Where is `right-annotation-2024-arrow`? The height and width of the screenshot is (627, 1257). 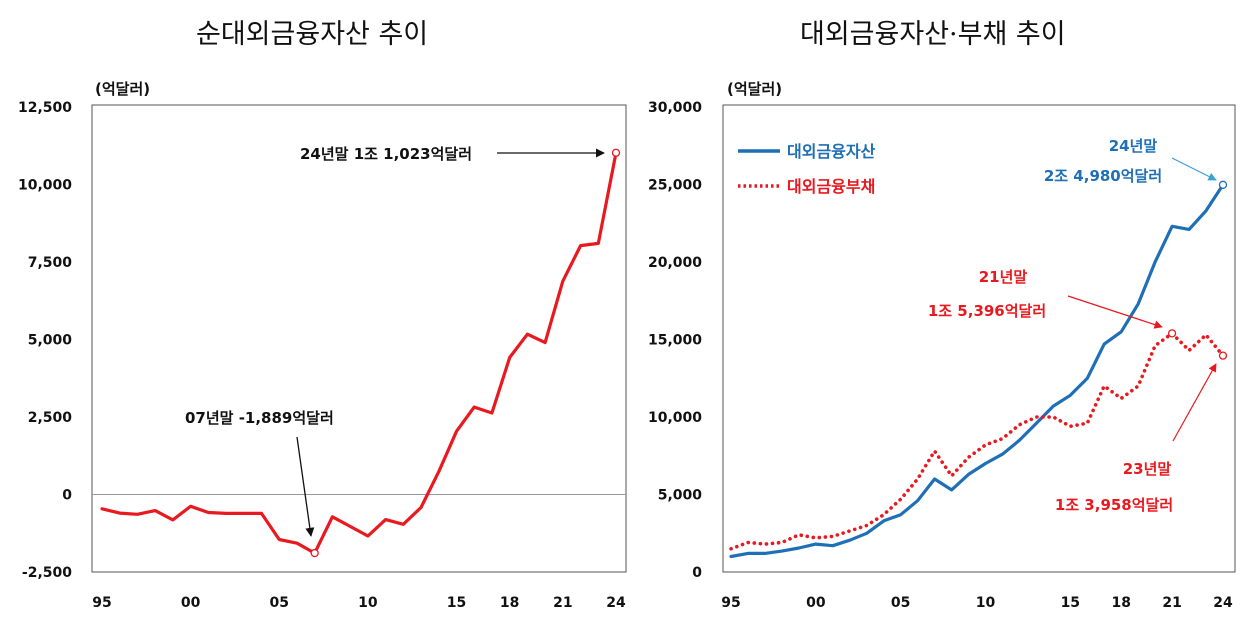
right-annotation-2024-arrow is located at coordinates (1194, 169).